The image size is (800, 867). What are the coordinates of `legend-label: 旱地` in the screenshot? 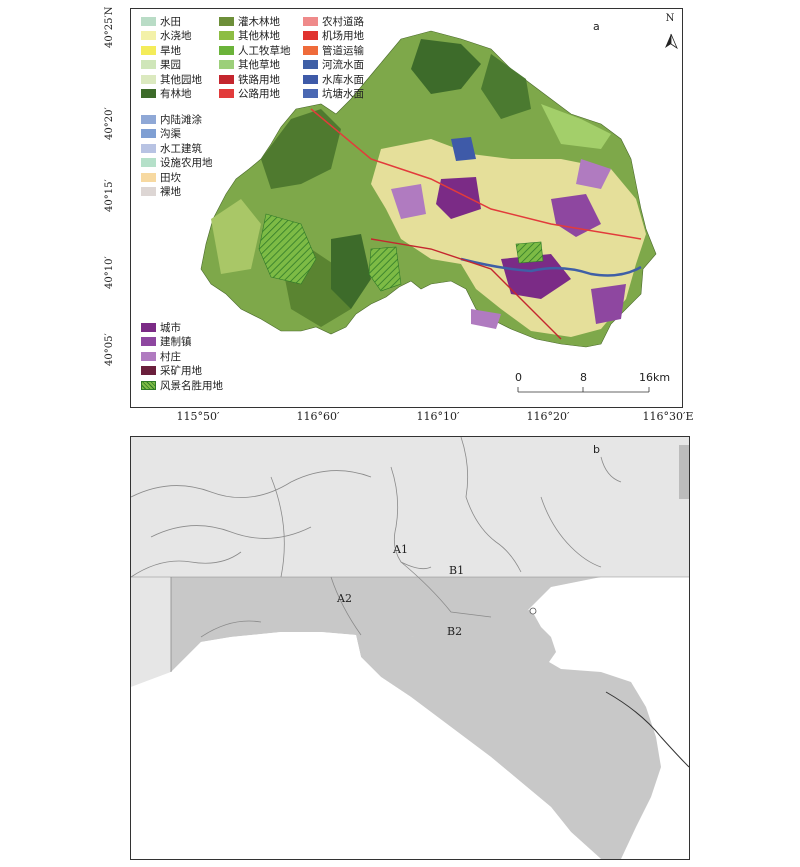 It's located at (170, 50).